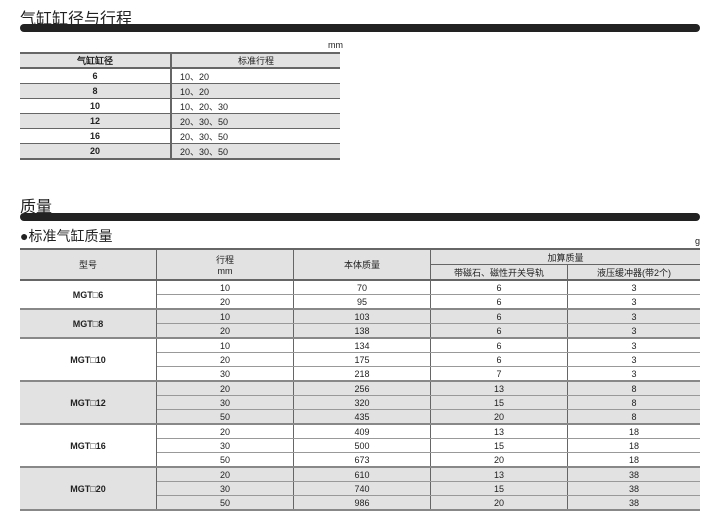  I want to click on table-row: 20 95 6 3, so click(360, 302).